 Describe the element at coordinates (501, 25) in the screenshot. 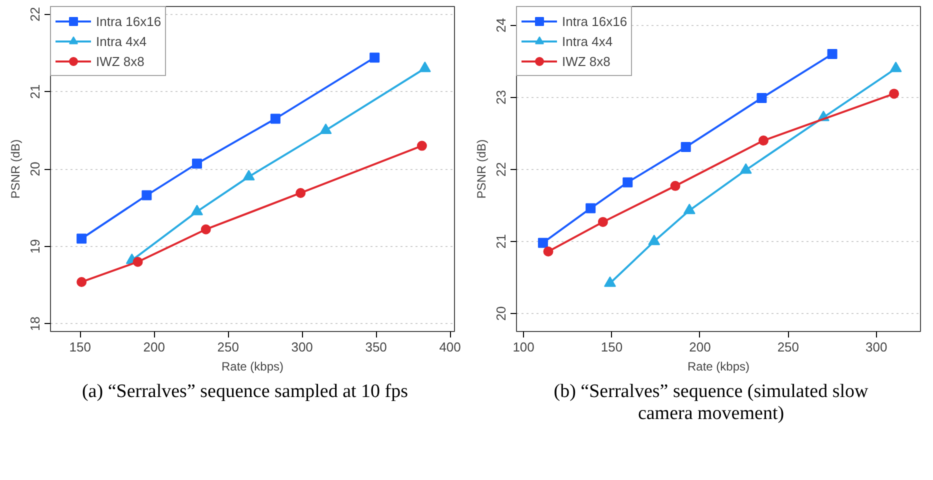

I see `y-tick-label: 24` at that location.